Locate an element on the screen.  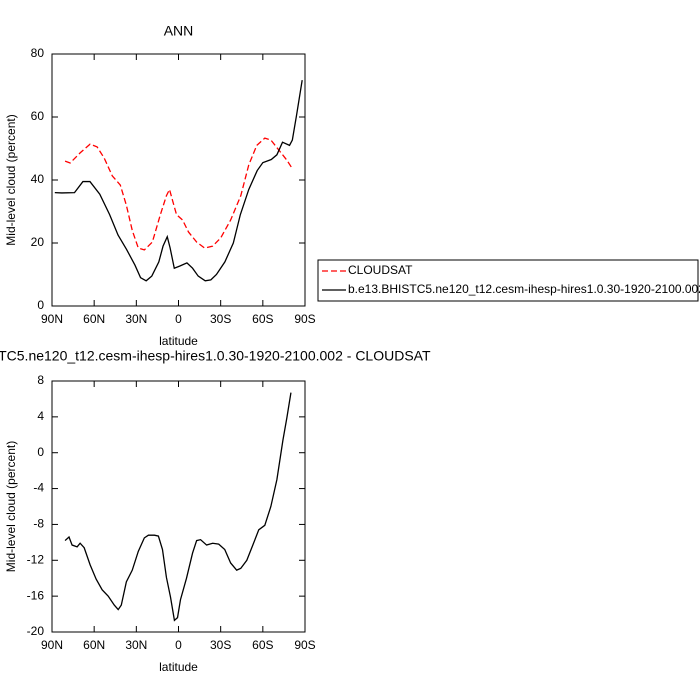
legend-frame is located at coordinates (508, 280).